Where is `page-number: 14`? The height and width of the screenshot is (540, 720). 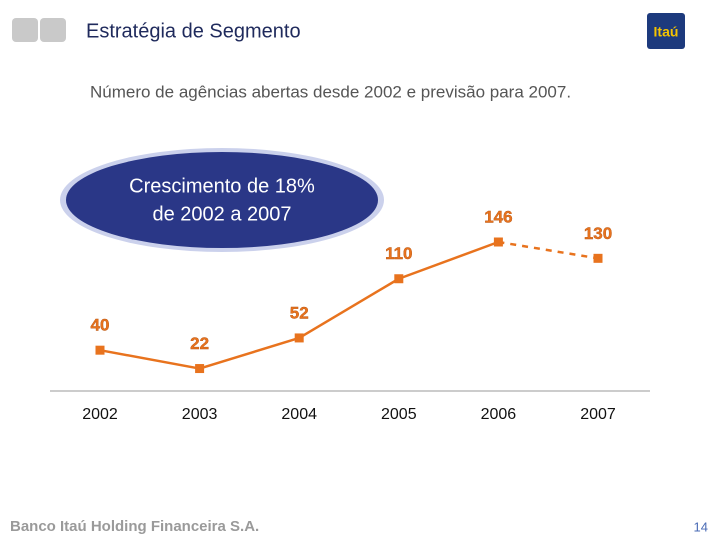
page-number: 14 is located at coordinates (701, 526).